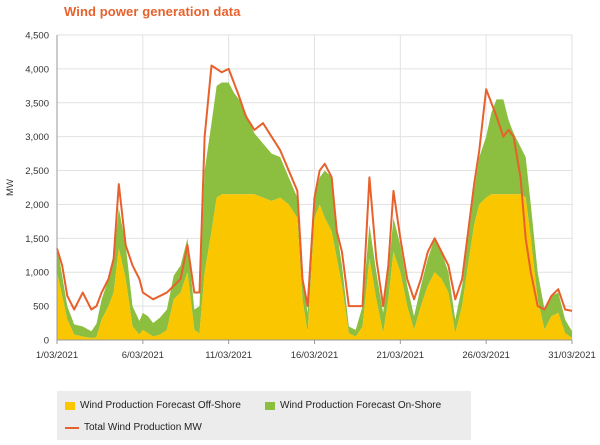 Image resolution: width=600 pixels, height=445 pixels. What do you see at coordinates (572, 355) in the screenshot?
I see `x-tick-label: 31/03/2021` at bounding box center [572, 355].